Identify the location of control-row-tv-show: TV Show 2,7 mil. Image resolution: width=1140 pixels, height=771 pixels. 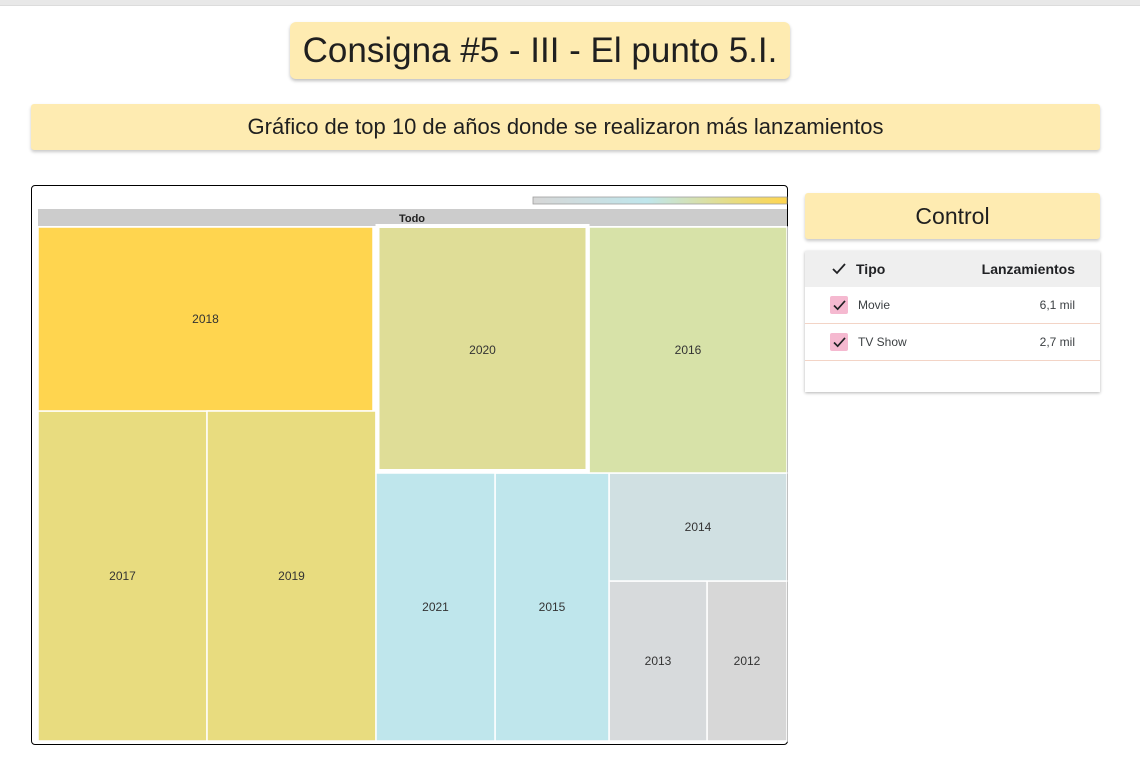
(952, 342).